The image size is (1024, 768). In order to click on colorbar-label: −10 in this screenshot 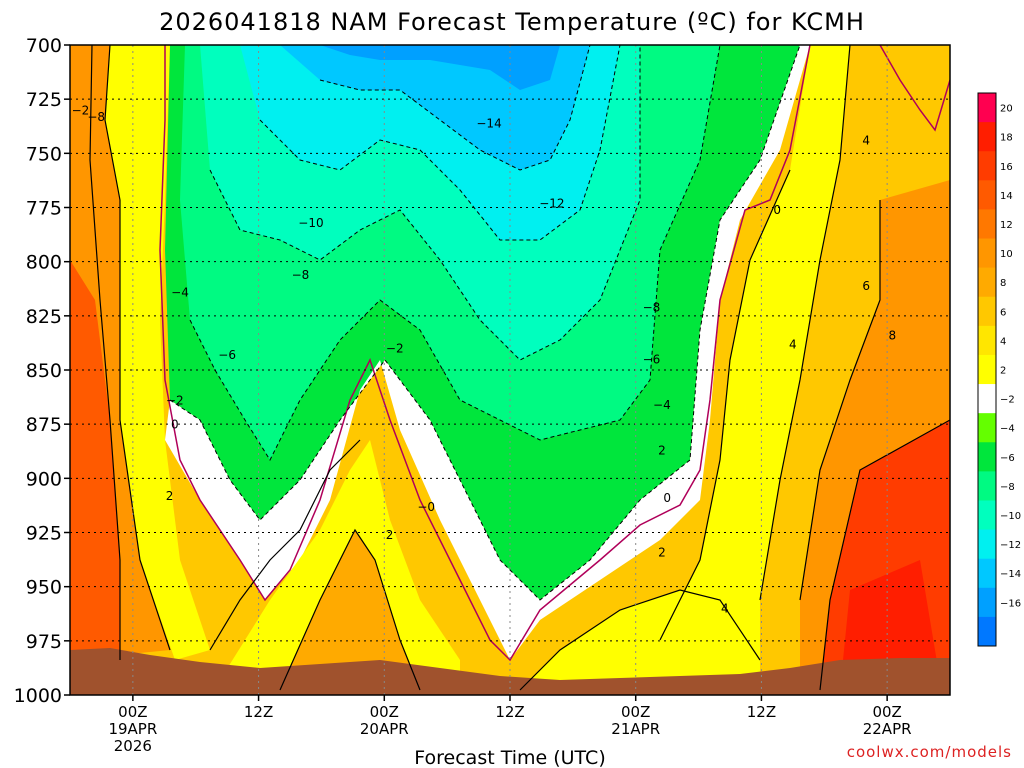, I will do `click(1010, 516)`.